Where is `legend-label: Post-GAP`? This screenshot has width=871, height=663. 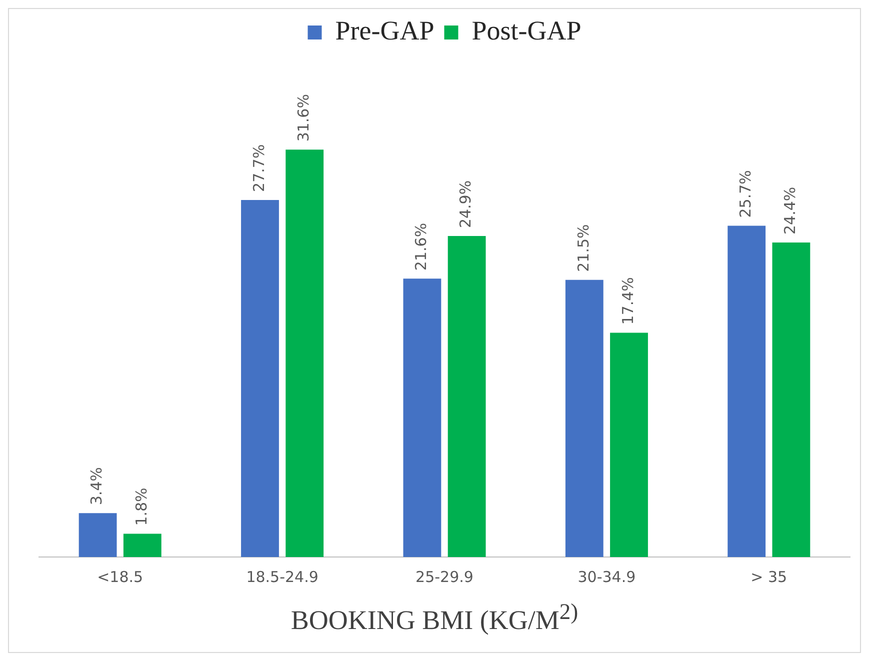 legend-label: Post-GAP is located at coordinates (527, 31).